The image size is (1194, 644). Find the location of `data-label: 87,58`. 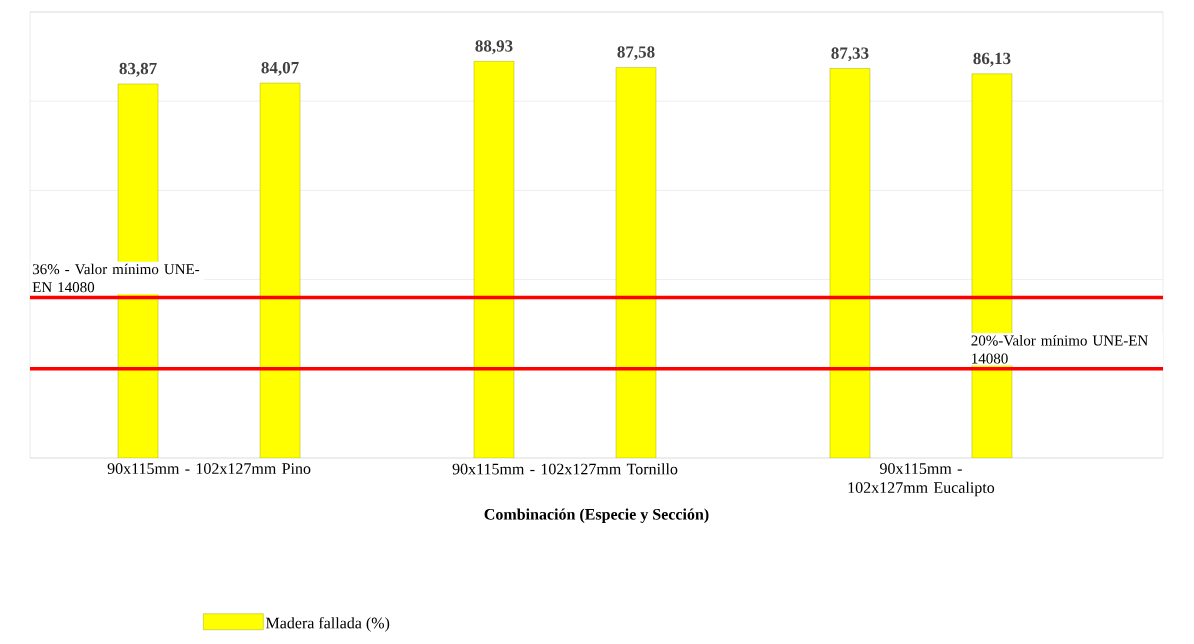

data-label: 87,58 is located at coordinates (636, 53).